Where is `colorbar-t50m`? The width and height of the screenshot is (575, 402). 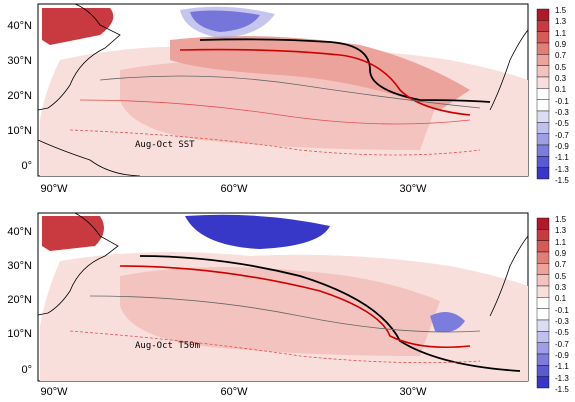
colorbar-t50m is located at coordinates (543, 303).